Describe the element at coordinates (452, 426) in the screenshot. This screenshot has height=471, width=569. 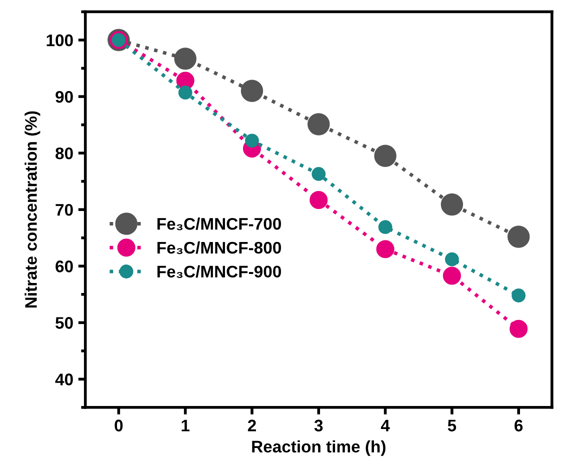
I see `x-tick-label: 5` at that location.